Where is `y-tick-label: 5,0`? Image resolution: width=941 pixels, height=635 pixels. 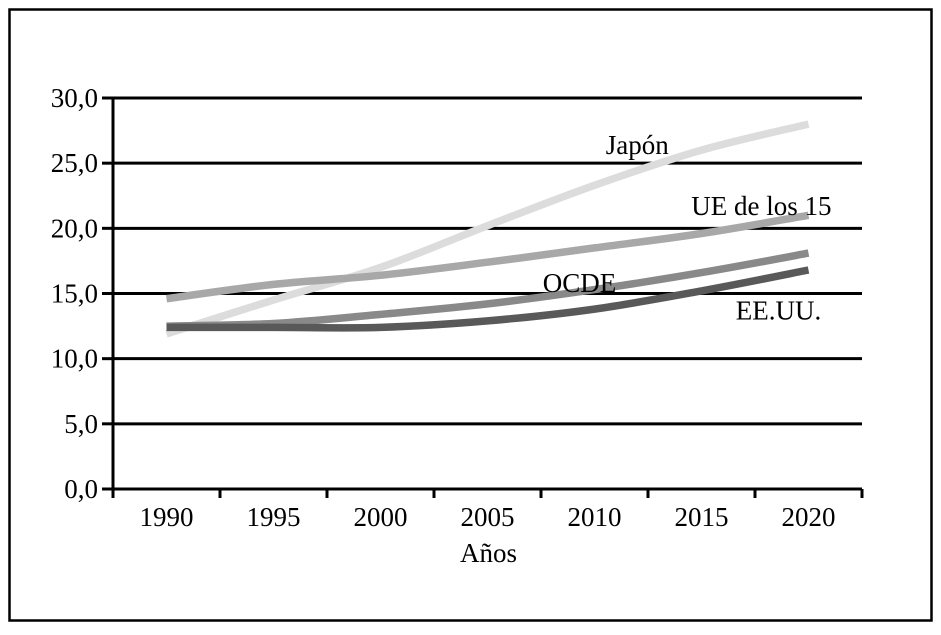
y-tick-label: 5,0 is located at coordinates (81, 424).